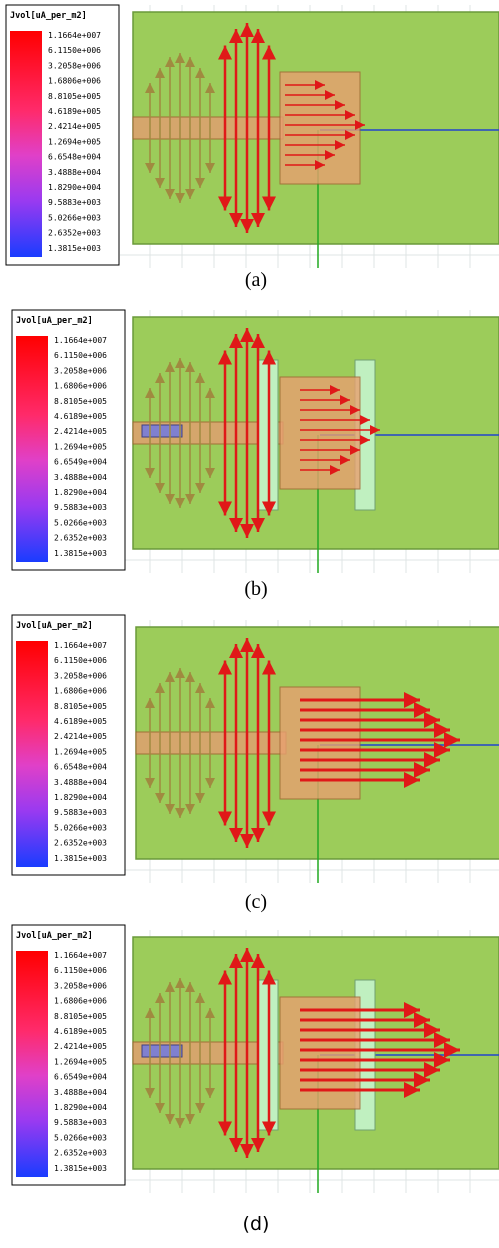  What do you see at coordinates (80, 431) in the screenshot?
I see `legend-label: 2.4214e+005` at bounding box center [80, 431].